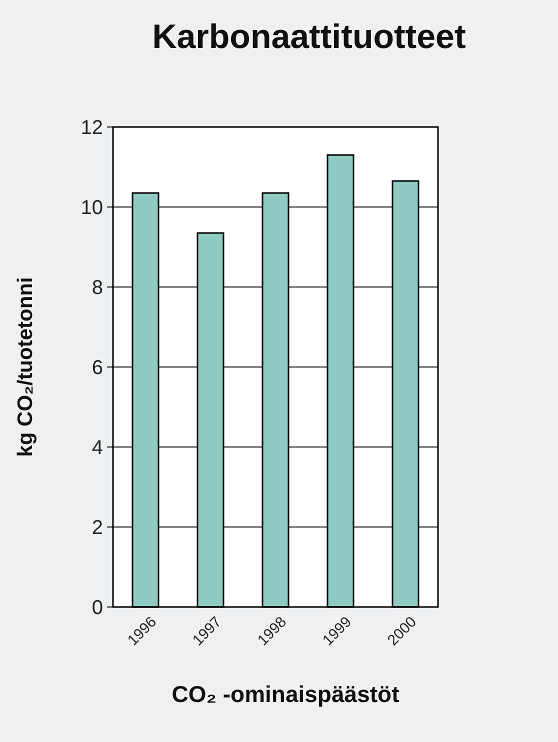 The width and height of the screenshot is (558, 742). I want to click on y-tick-label: 8, so click(97, 288).